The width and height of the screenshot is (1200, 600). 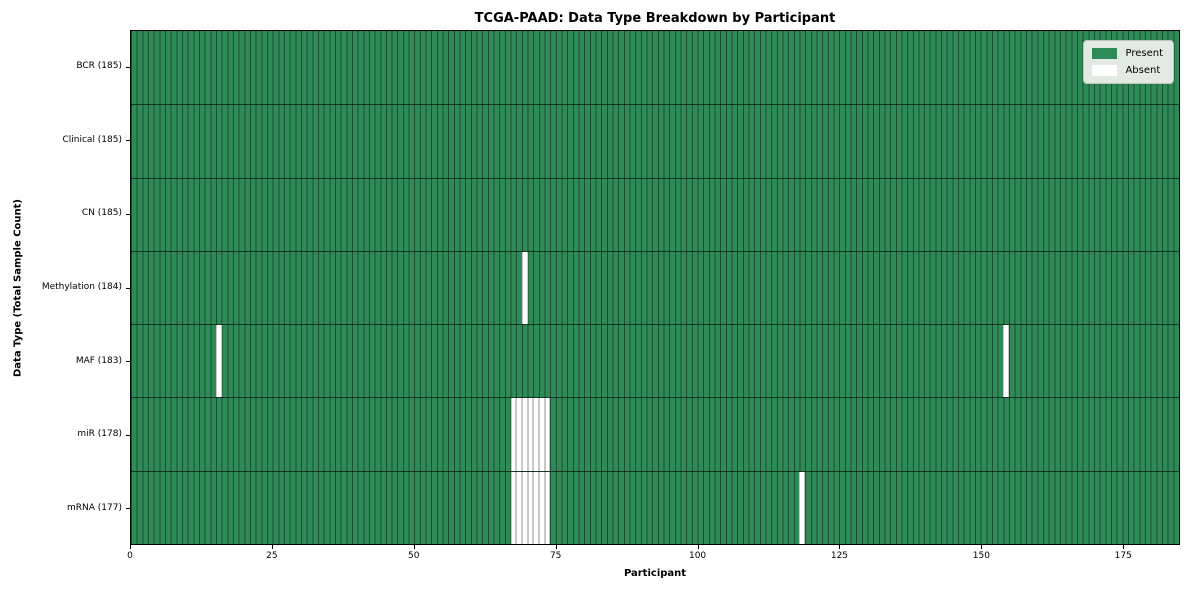 I want to click on heatmap-row-Methylation, so click(x=655, y=287).